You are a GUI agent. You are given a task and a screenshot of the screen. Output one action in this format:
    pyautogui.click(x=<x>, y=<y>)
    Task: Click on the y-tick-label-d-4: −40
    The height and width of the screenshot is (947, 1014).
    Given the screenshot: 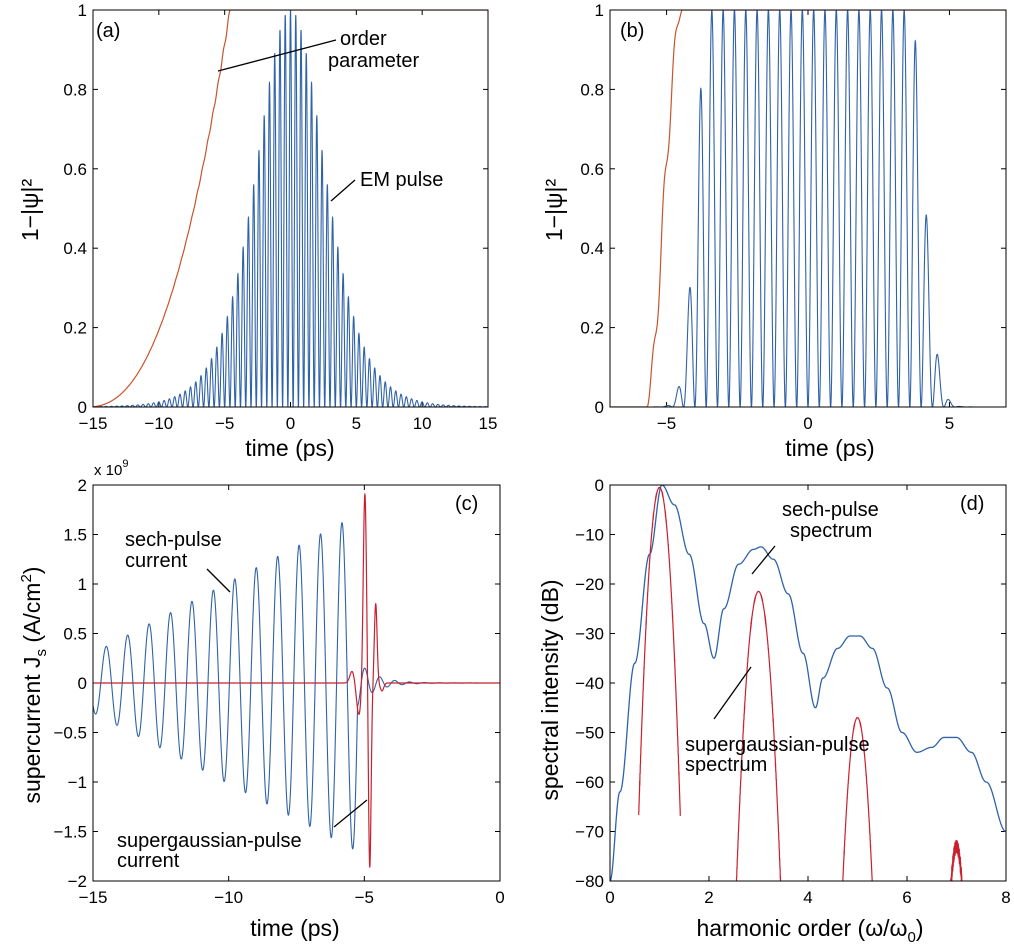 What is the action you would take?
    pyautogui.click(x=589, y=683)
    